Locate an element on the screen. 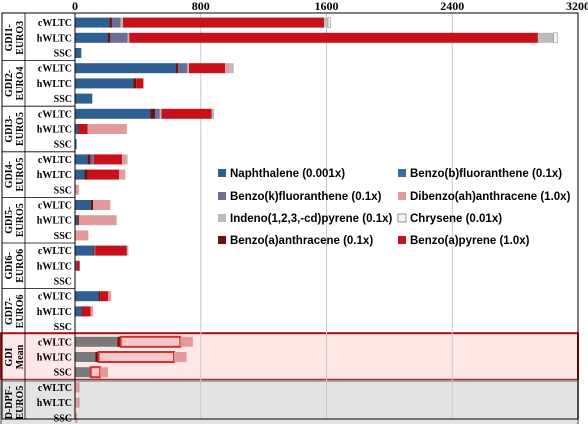 This screenshot has height=424, width=588. group-label-line: D-DPF- is located at coordinates (9, 402).